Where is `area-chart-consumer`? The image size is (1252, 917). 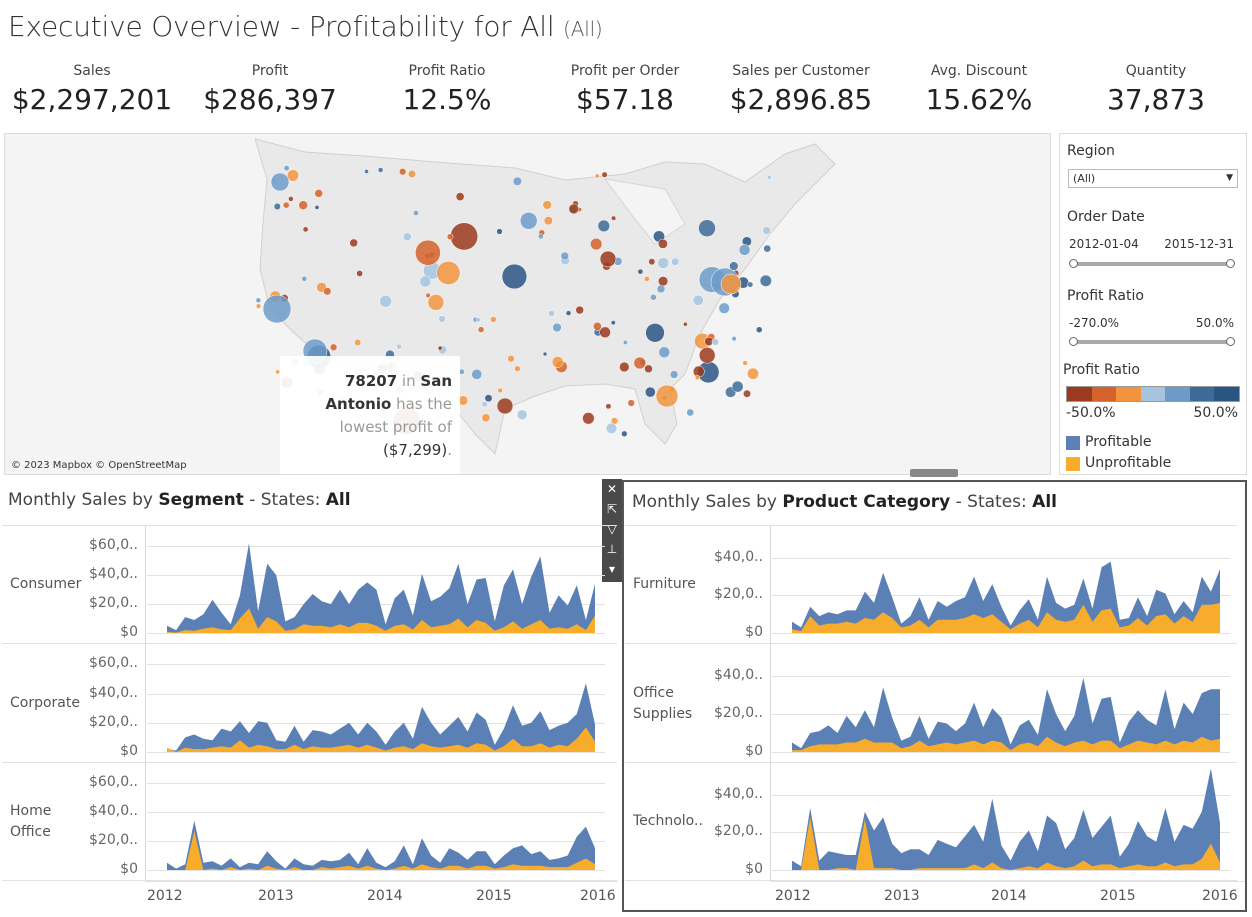
area-chart-consumer is located at coordinates (376, 584).